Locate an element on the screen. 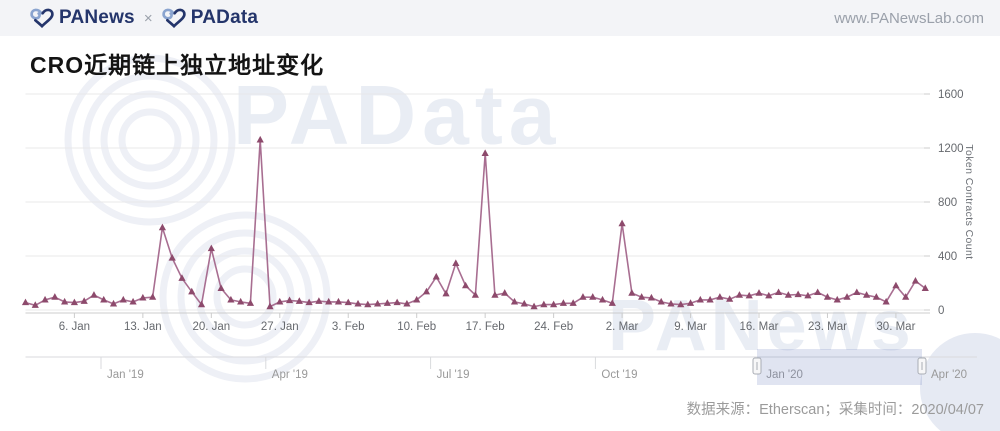 The height and width of the screenshot is (431, 1000). x-tick-label: 27. Jan is located at coordinates (280, 327).